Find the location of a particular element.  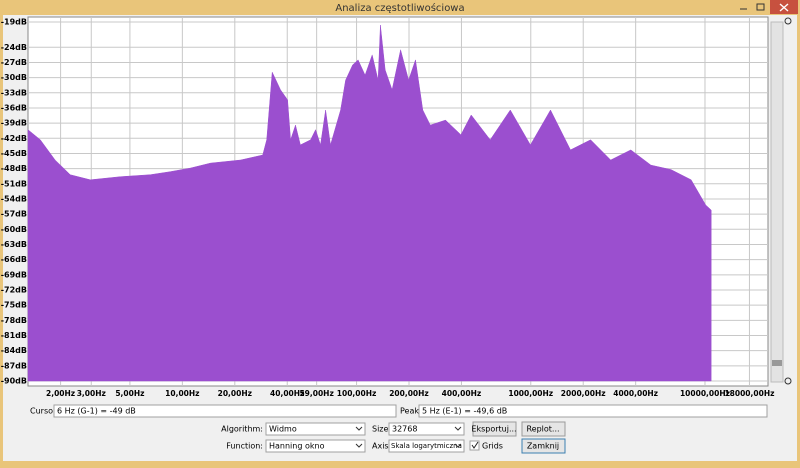

x-tick-label: 10000,00Hz is located at coordinates (705, 393).